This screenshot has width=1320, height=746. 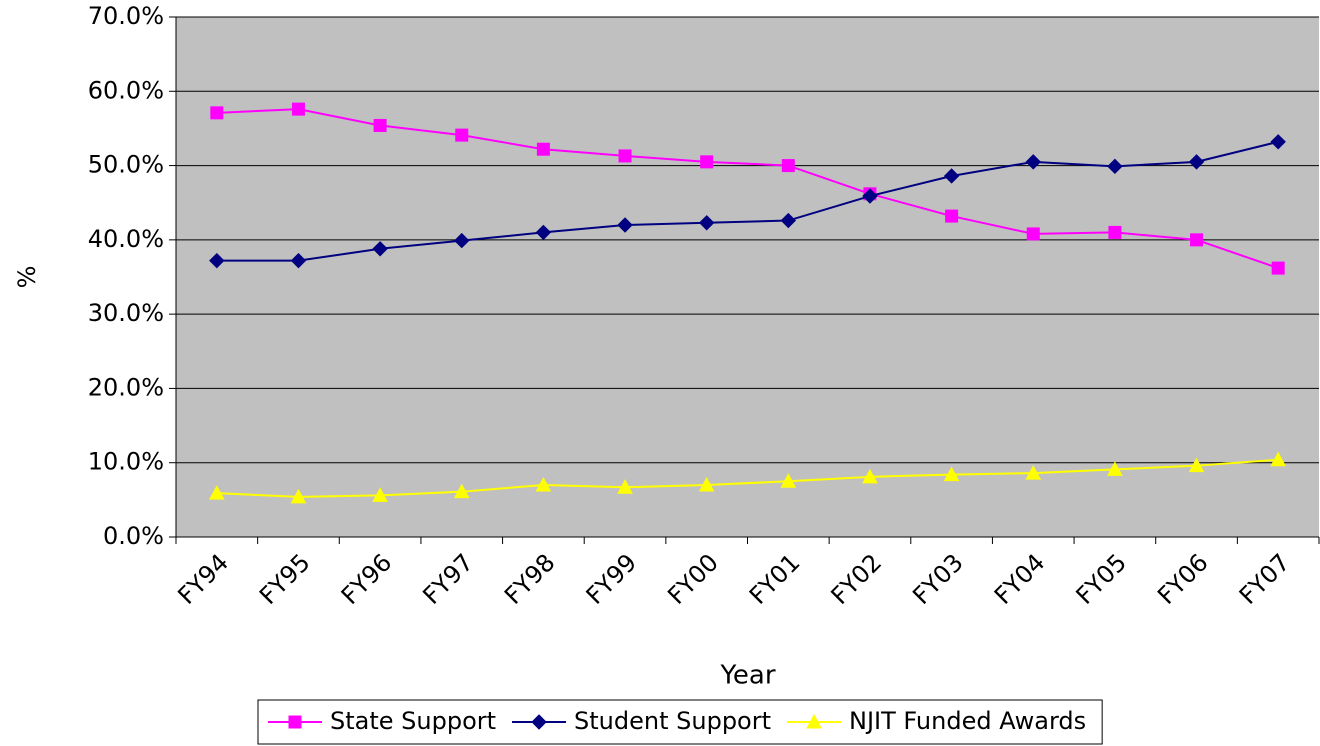 What do you see at coordinates (967, 721) in the screenshot?
I see `legend-label: NJIT Funded Awards` at bounding box center [967, 721].